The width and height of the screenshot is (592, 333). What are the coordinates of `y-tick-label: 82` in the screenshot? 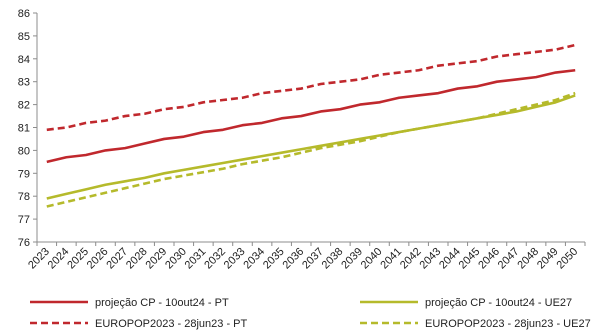 It's located at (24, 106).